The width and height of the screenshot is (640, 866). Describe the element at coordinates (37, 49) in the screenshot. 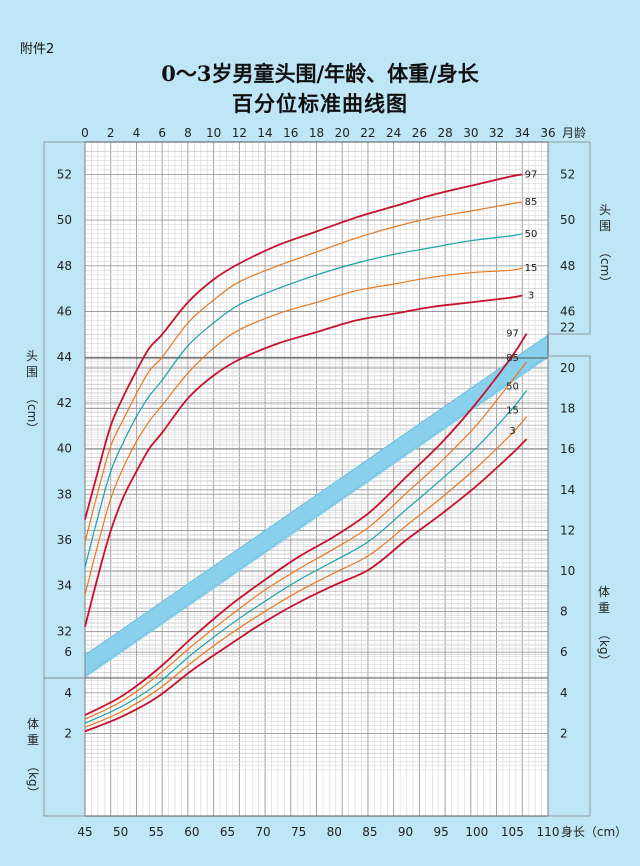

I see `attachment-label: 附件2` at that location.